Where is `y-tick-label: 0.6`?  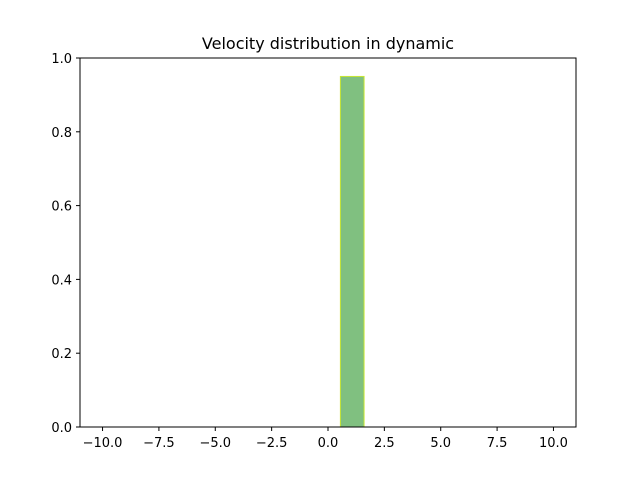 y-tick-label: 0.6 is located at coordinates (61, 207).